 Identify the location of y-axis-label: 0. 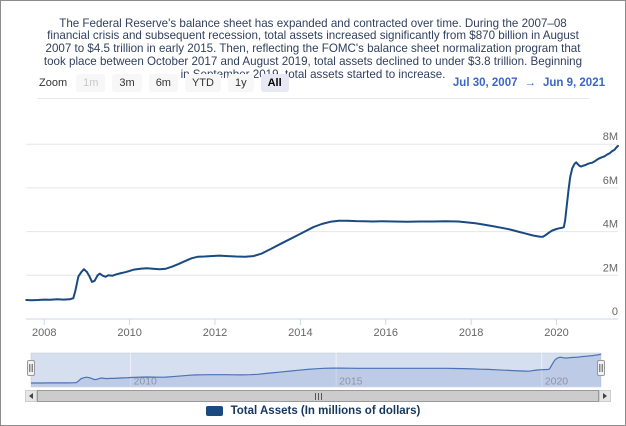
(615, 312).